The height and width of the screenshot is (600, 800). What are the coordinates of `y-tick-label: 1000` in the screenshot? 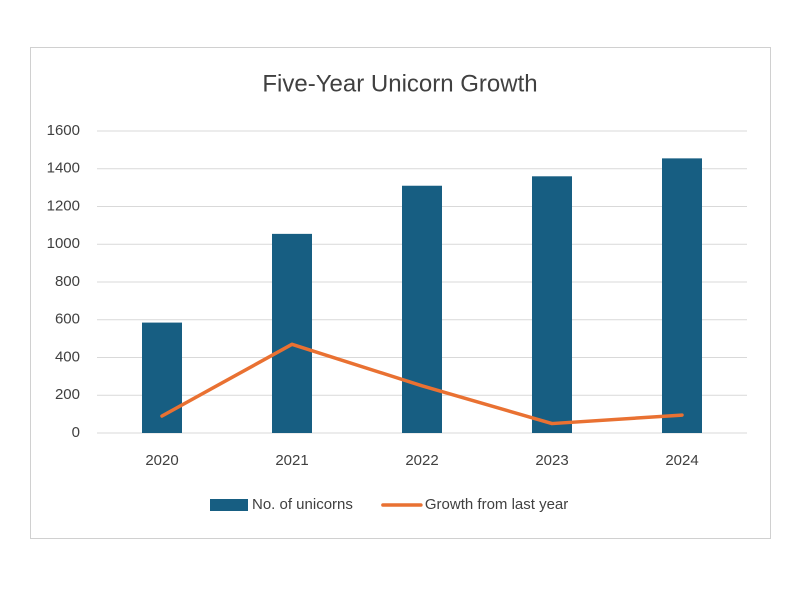 It's located at (63, 243).